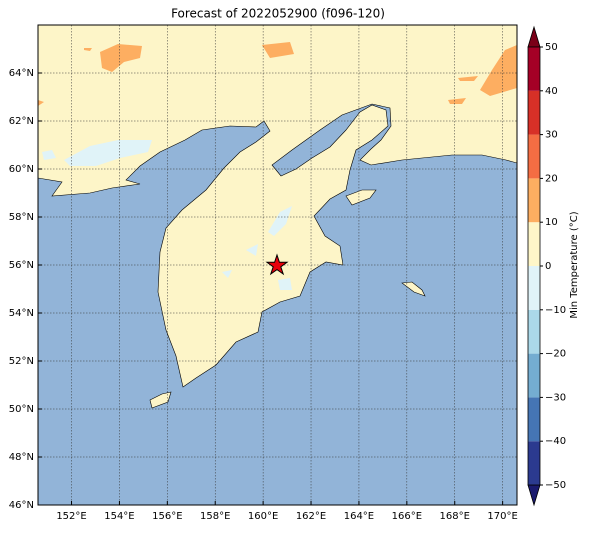  Describe the element at coordinates (551, 135) in the screenshot. I see `colorbar-tick-label: 30` at that location.